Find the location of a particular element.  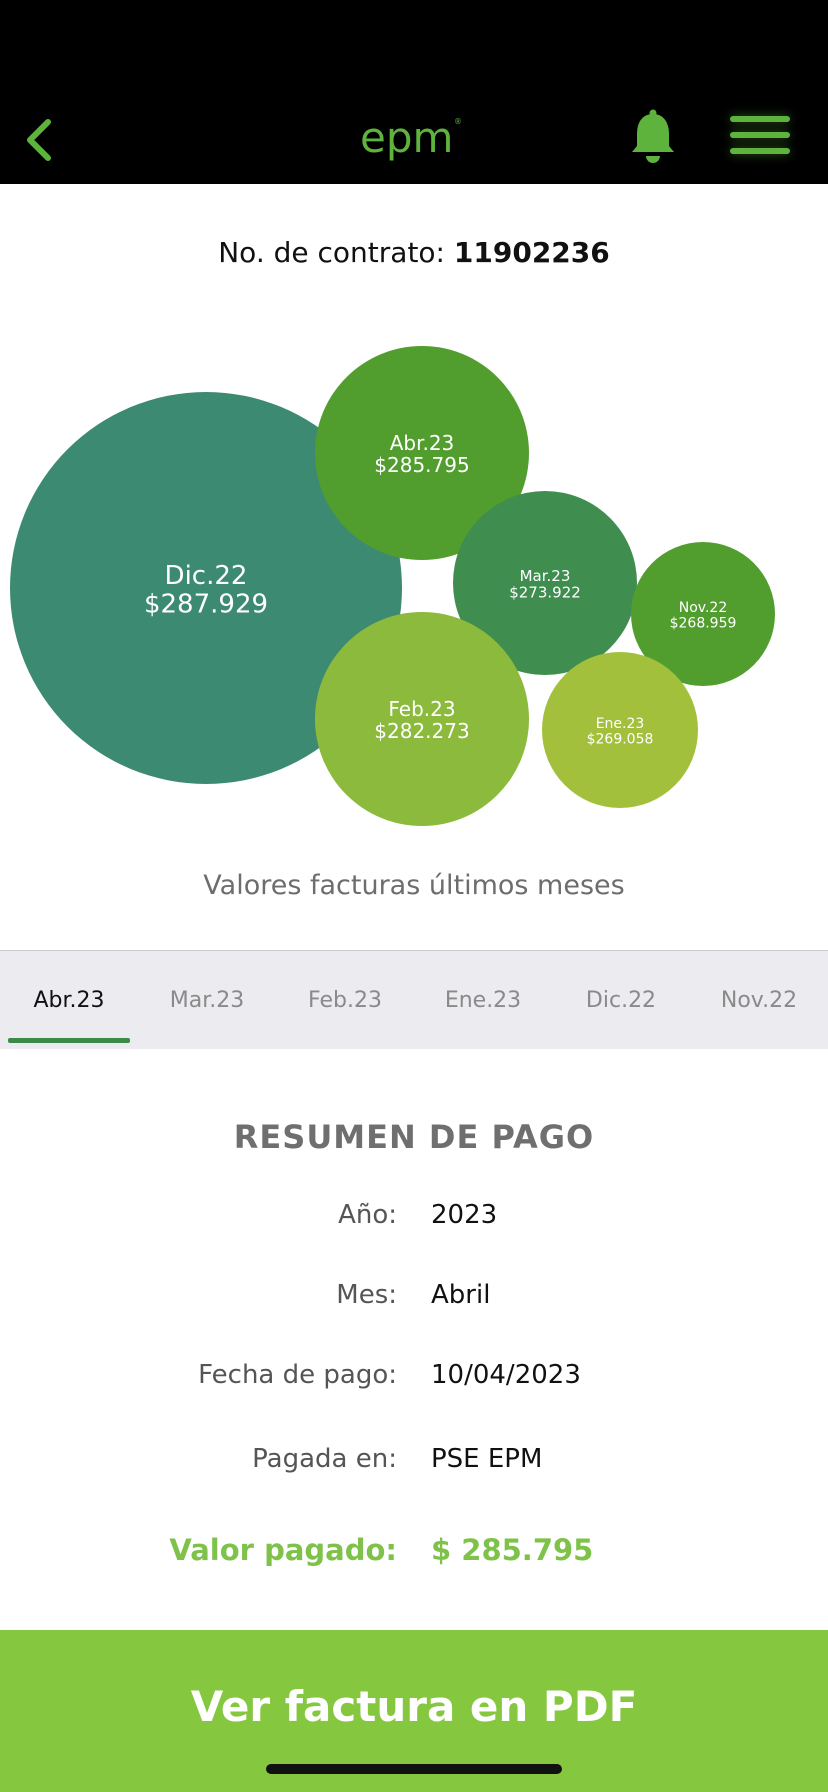

bubble-mar-23: Mar.23$273.922 is located at coordinates (545, 583).